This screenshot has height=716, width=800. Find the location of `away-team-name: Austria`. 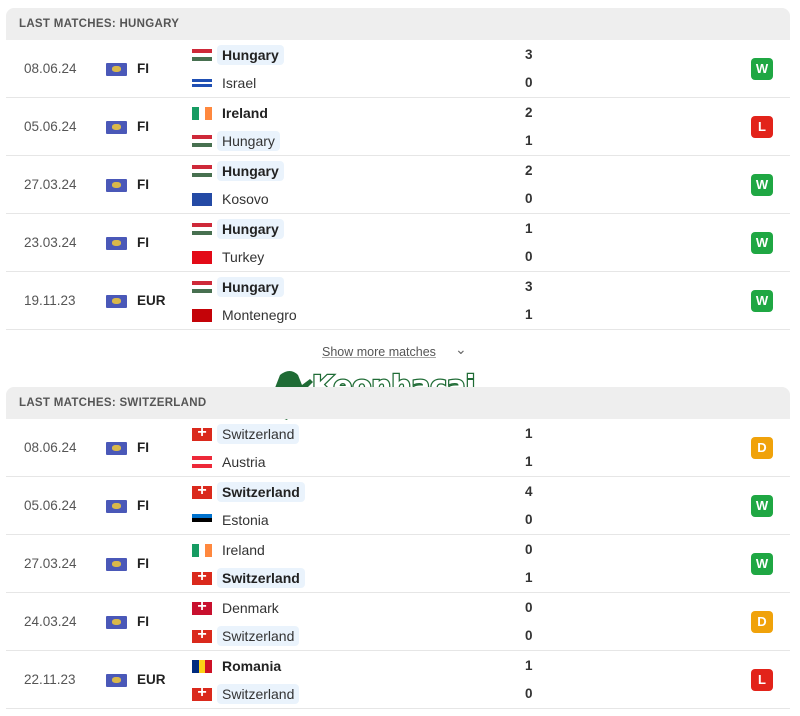

away-team-name: Austria is located at coordinates (244, 462).